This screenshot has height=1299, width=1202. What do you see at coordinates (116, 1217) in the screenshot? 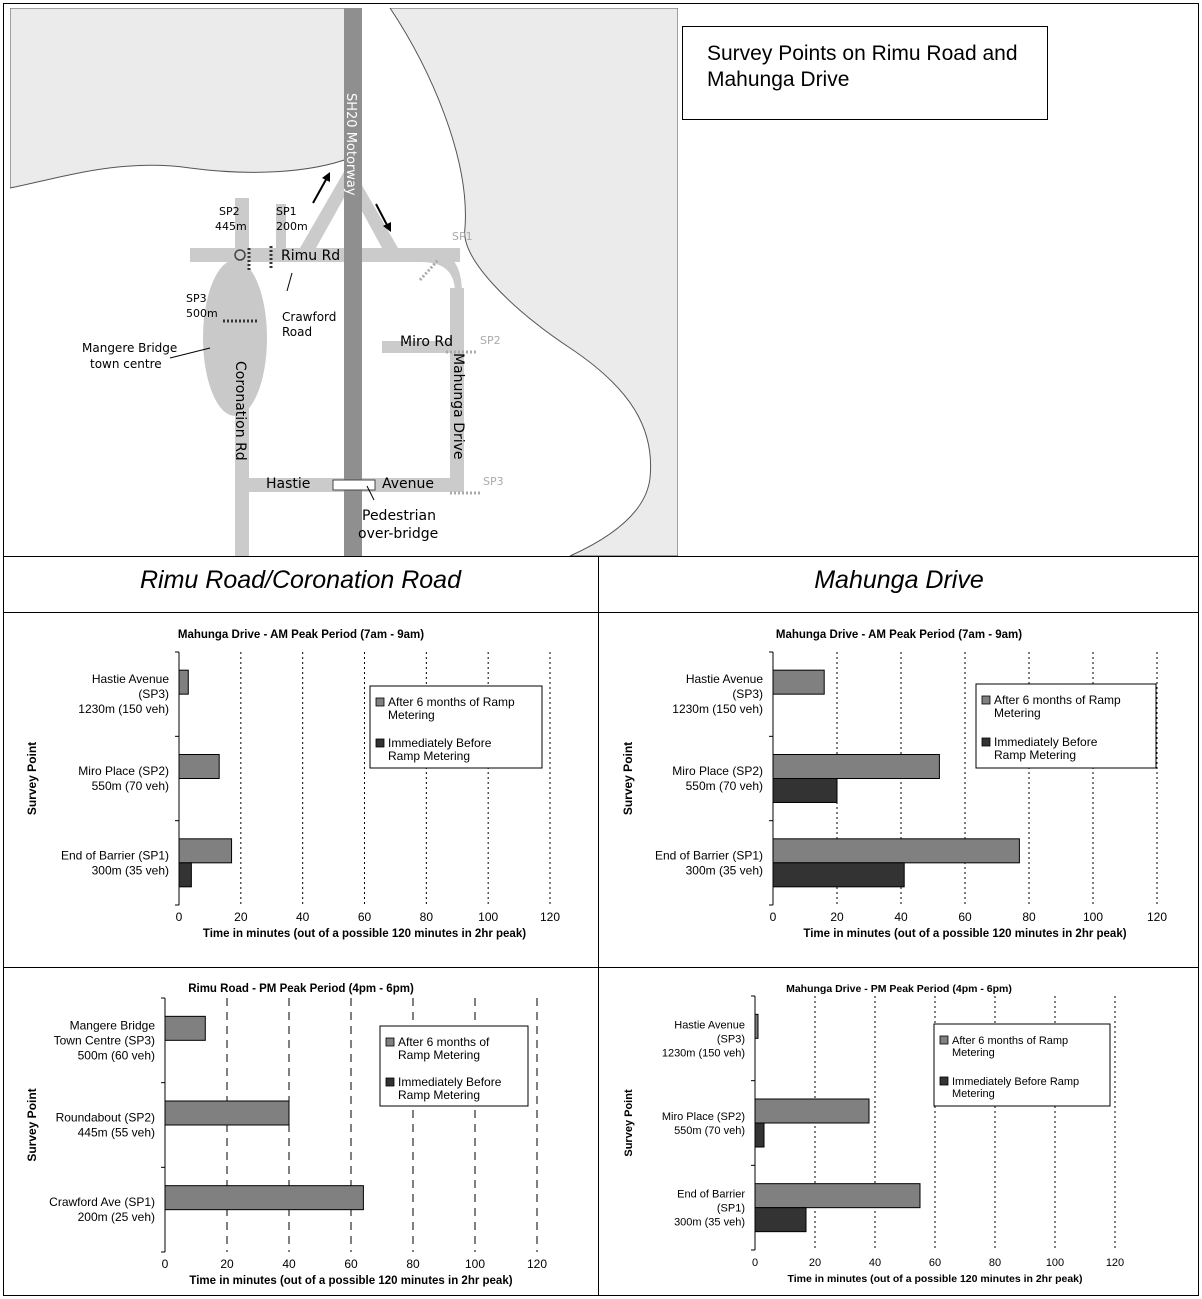
I see `category-label: 200m (25 veh)` at bounding box center [116, 1217].